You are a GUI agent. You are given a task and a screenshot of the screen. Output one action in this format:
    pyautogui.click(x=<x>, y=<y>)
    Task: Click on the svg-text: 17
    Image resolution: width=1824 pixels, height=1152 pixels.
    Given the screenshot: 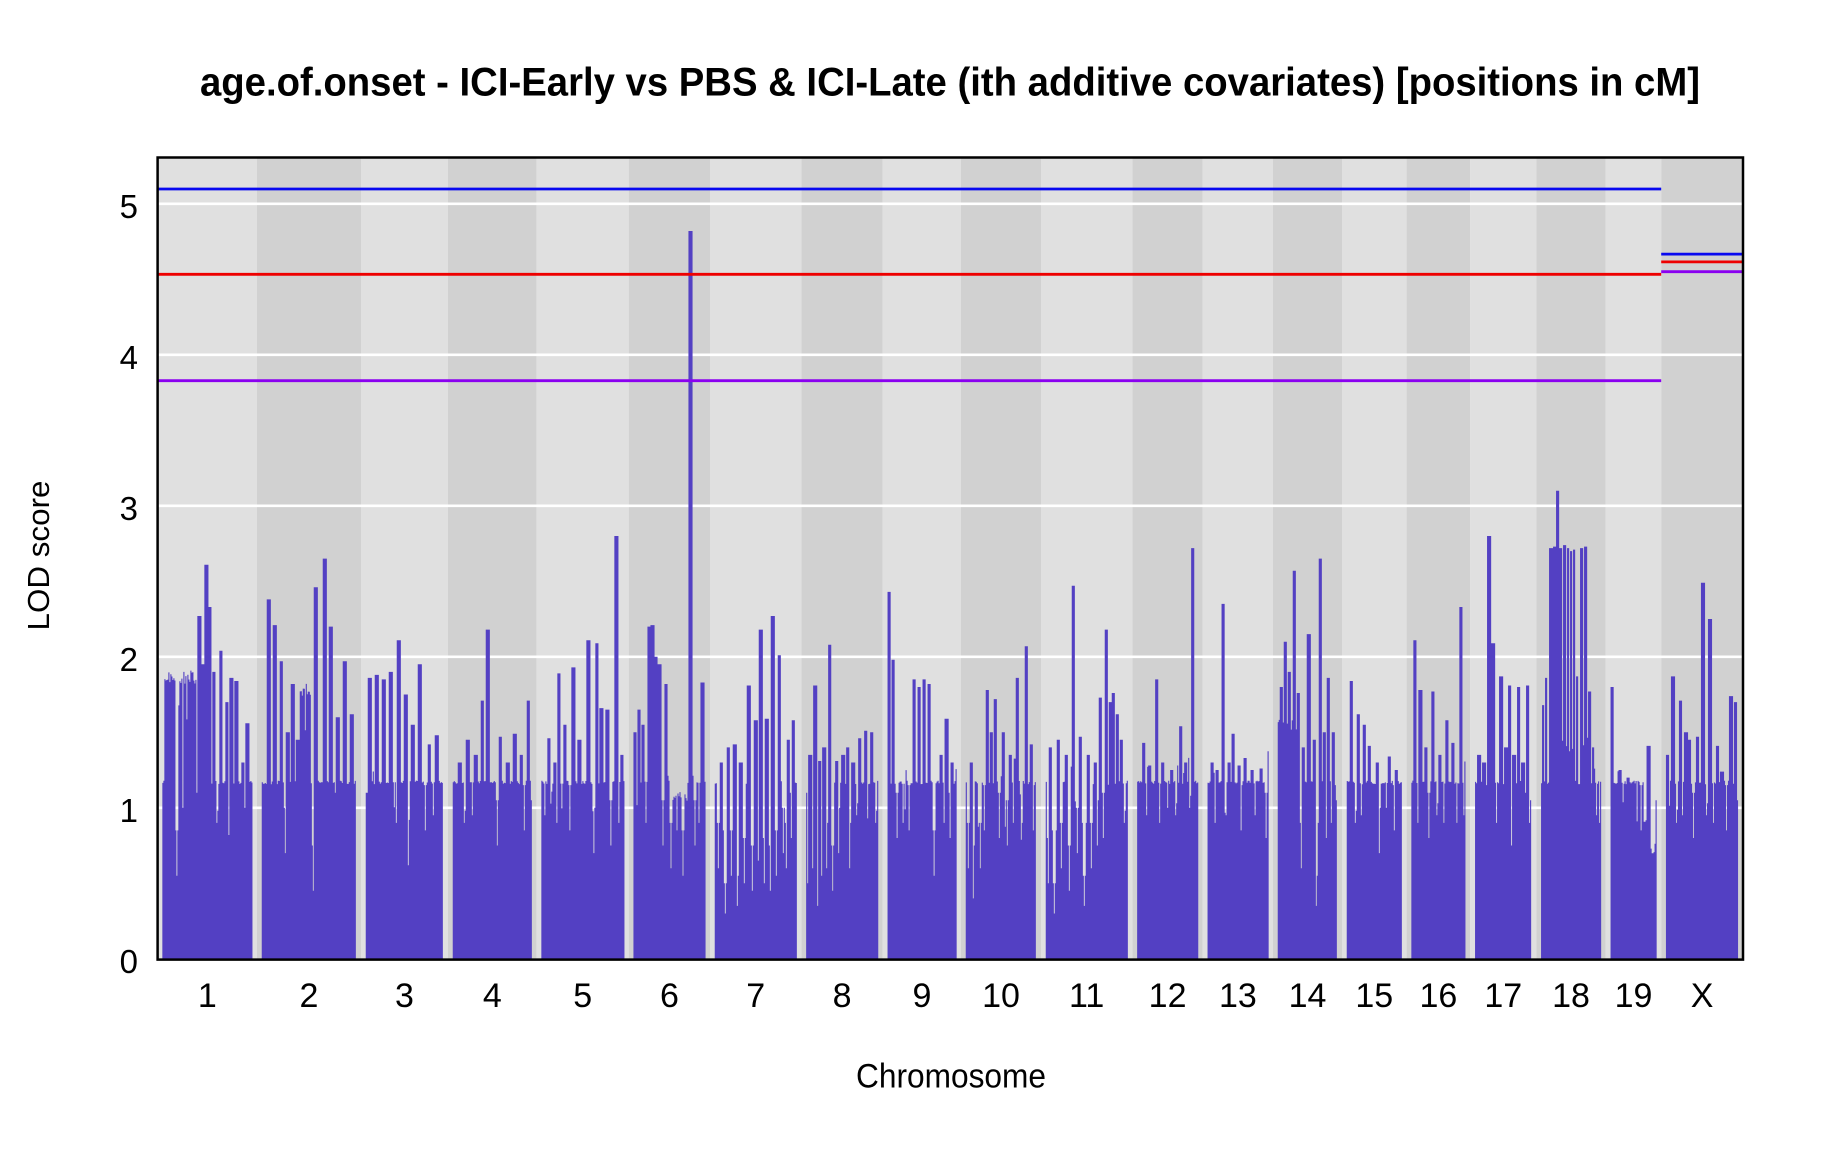 What is the action you would take?
    pyautogui.click(x=1503, y=996)
    